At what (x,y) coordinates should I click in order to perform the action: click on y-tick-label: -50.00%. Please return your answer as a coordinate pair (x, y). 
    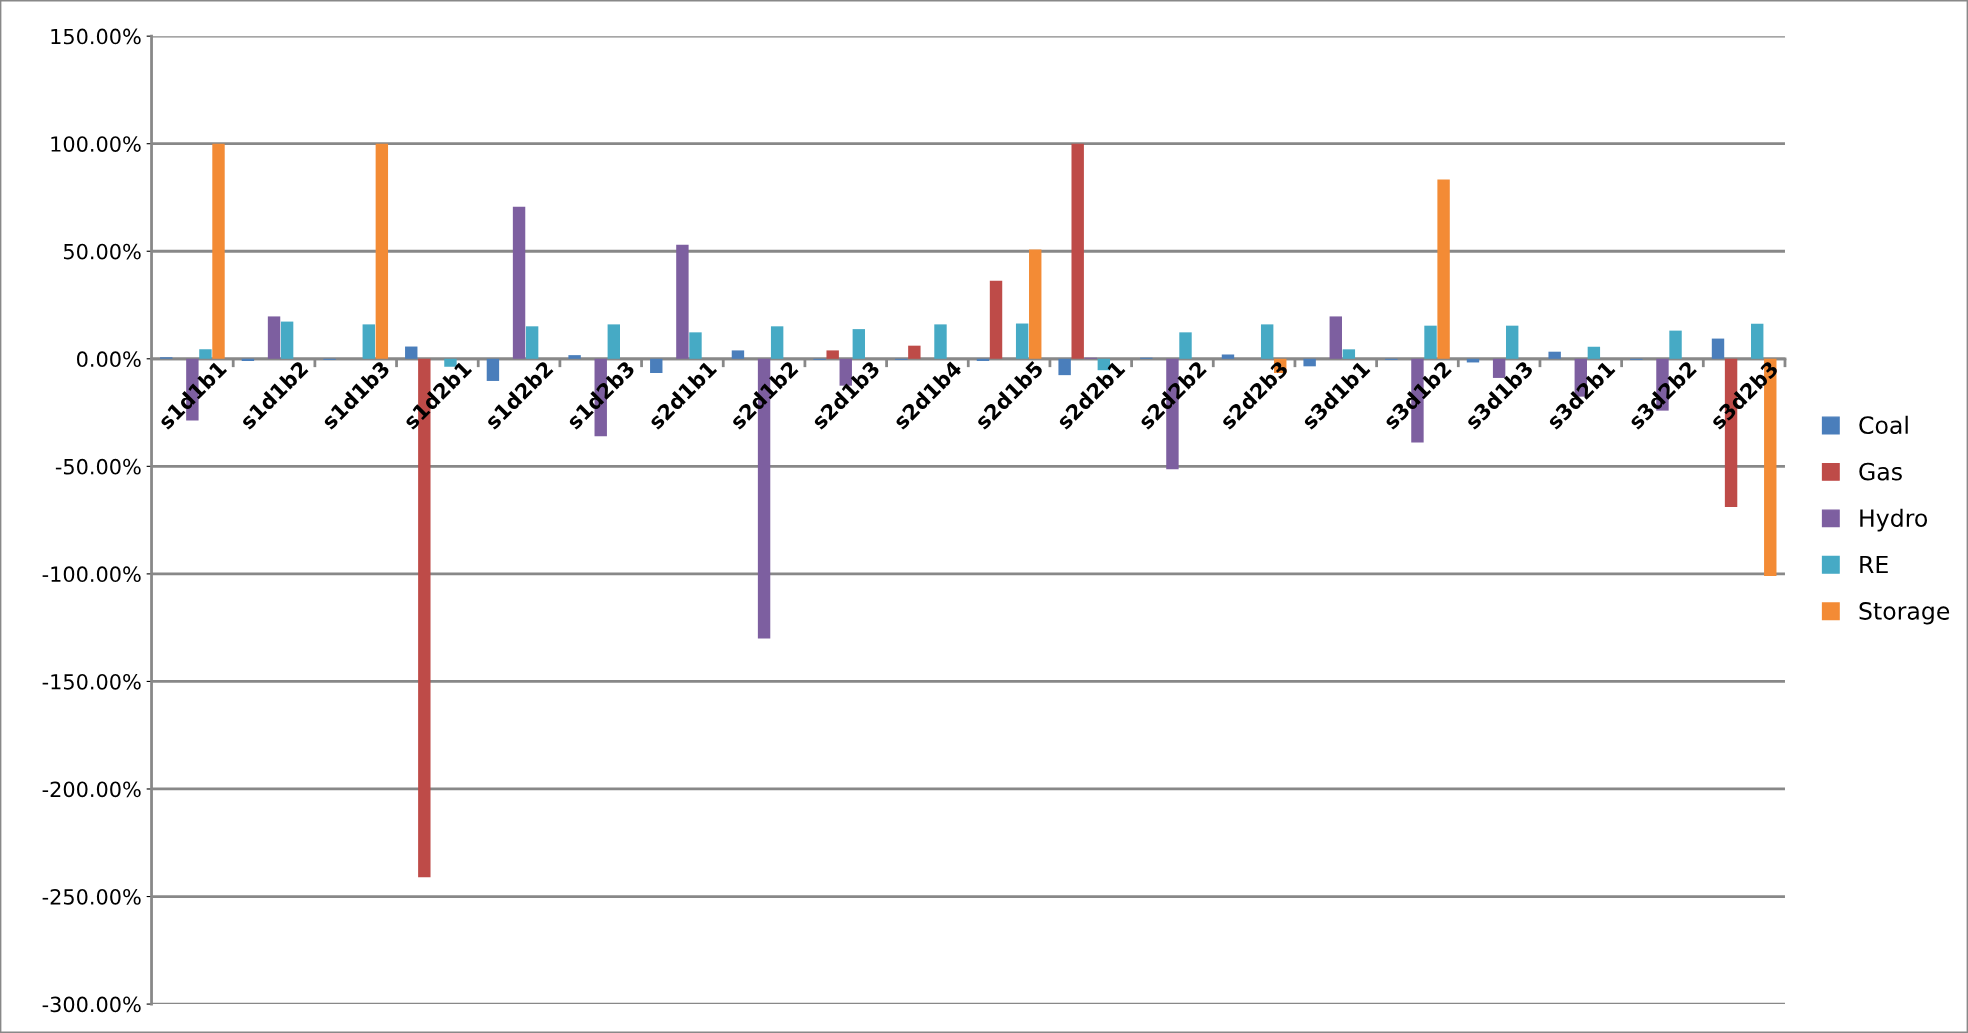
    Looking at the image, I should click on (98, 466).